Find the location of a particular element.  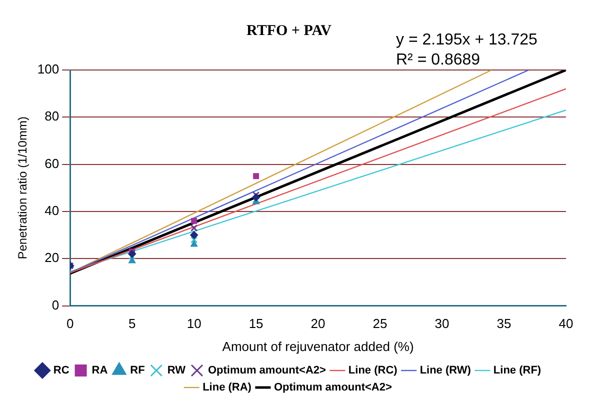

x-tick-label: 20 is located at coordinates (318, 324).